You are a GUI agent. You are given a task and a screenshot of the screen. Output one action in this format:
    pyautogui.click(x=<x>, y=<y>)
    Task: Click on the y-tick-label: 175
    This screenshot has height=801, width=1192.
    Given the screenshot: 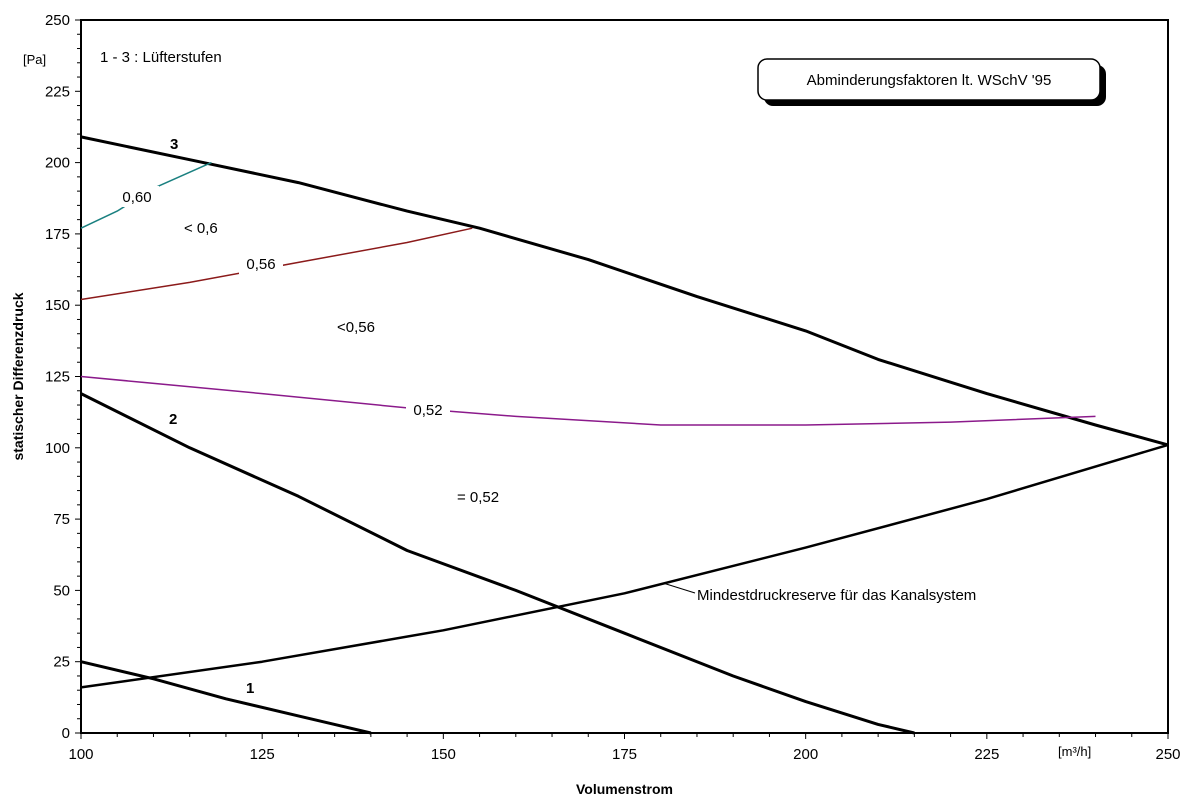 What is the action you would take?
    pyautogui.click(x=57, y=234)
    